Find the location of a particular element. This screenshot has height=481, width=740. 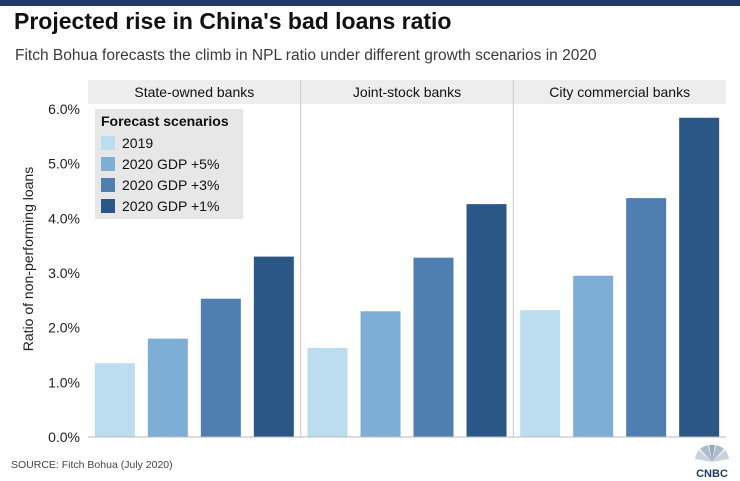

legend-label: 2020 GDP +1% is located at coordinates (170, 206).